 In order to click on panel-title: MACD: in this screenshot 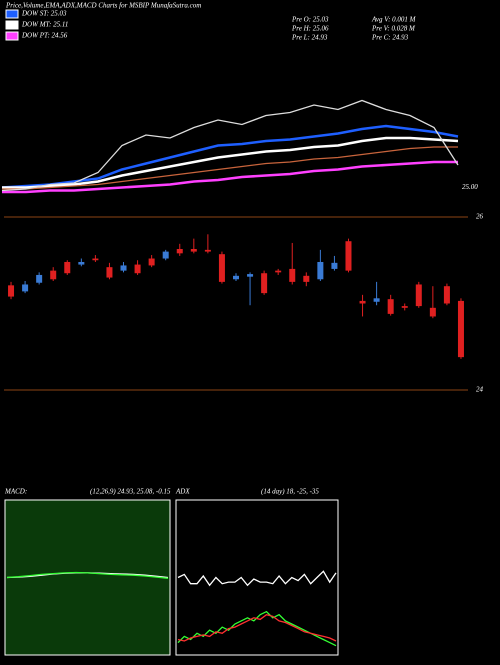, I will do `click(15, 492)`.